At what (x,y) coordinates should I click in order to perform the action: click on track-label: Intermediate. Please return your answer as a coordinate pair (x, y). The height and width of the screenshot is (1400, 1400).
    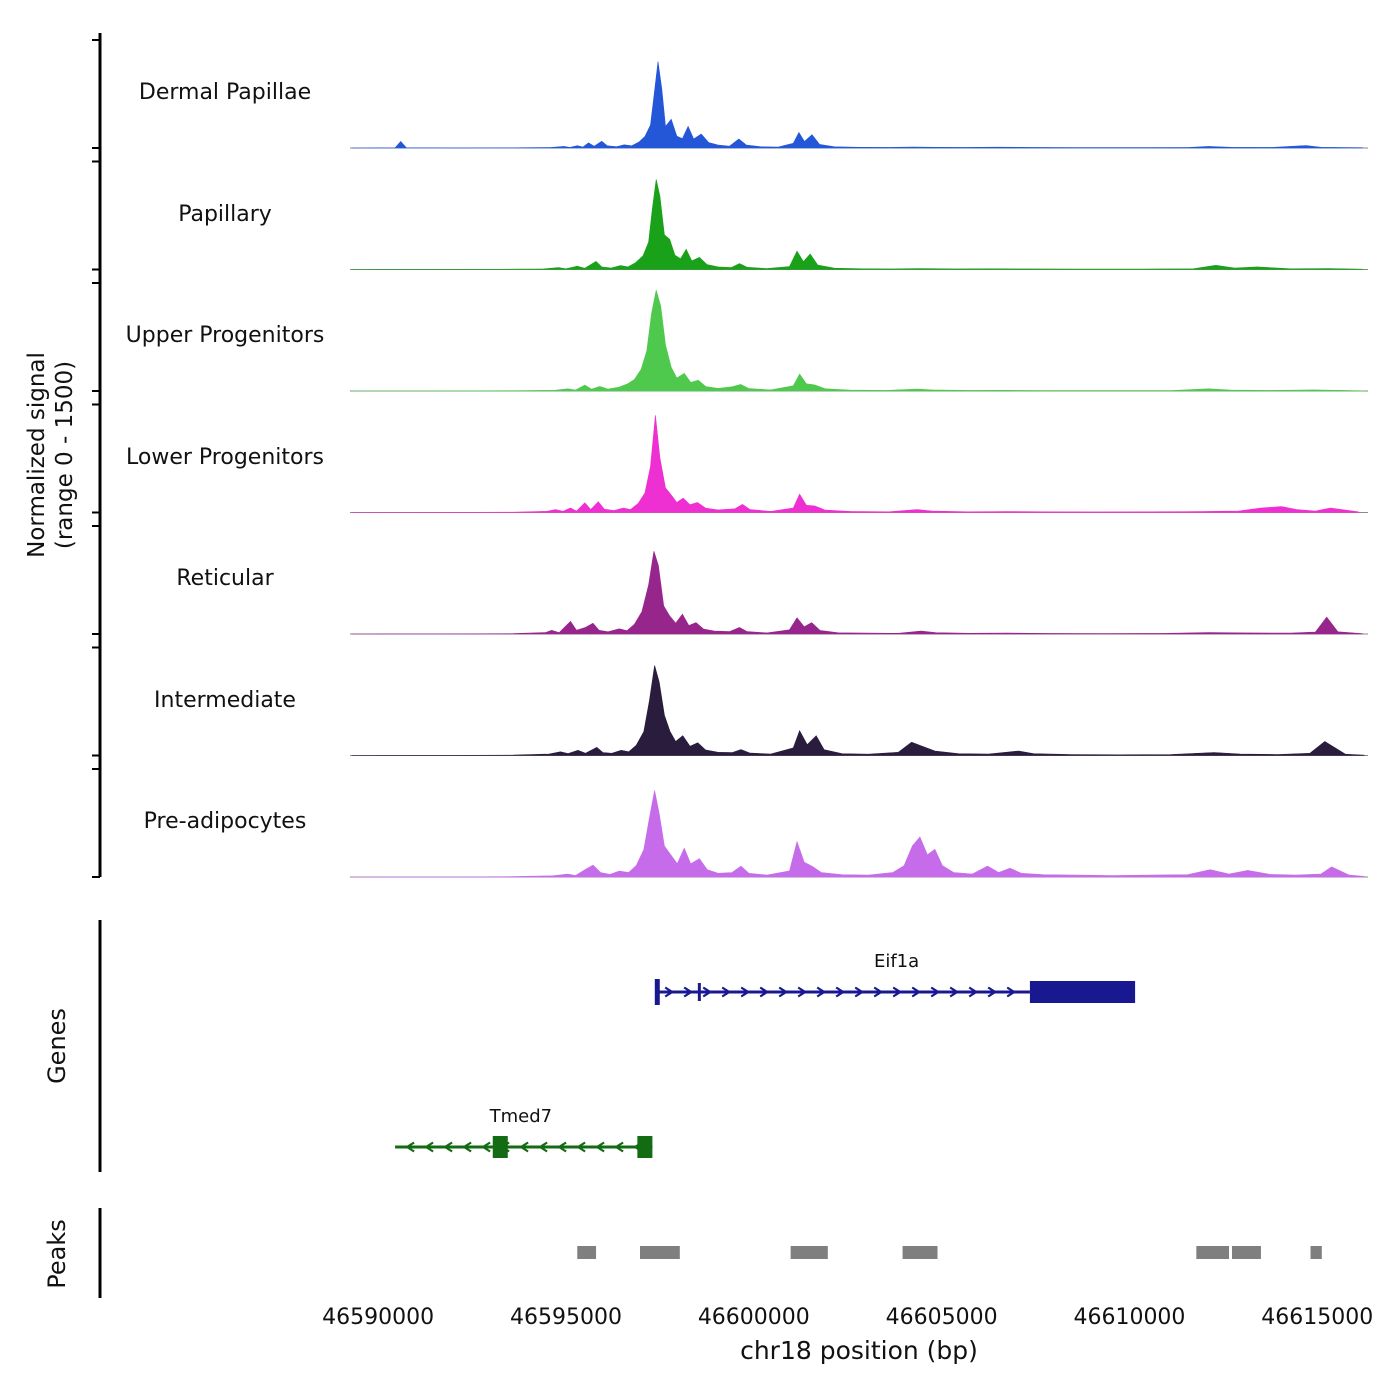
    Looking at the image, I should click on (225, 700).